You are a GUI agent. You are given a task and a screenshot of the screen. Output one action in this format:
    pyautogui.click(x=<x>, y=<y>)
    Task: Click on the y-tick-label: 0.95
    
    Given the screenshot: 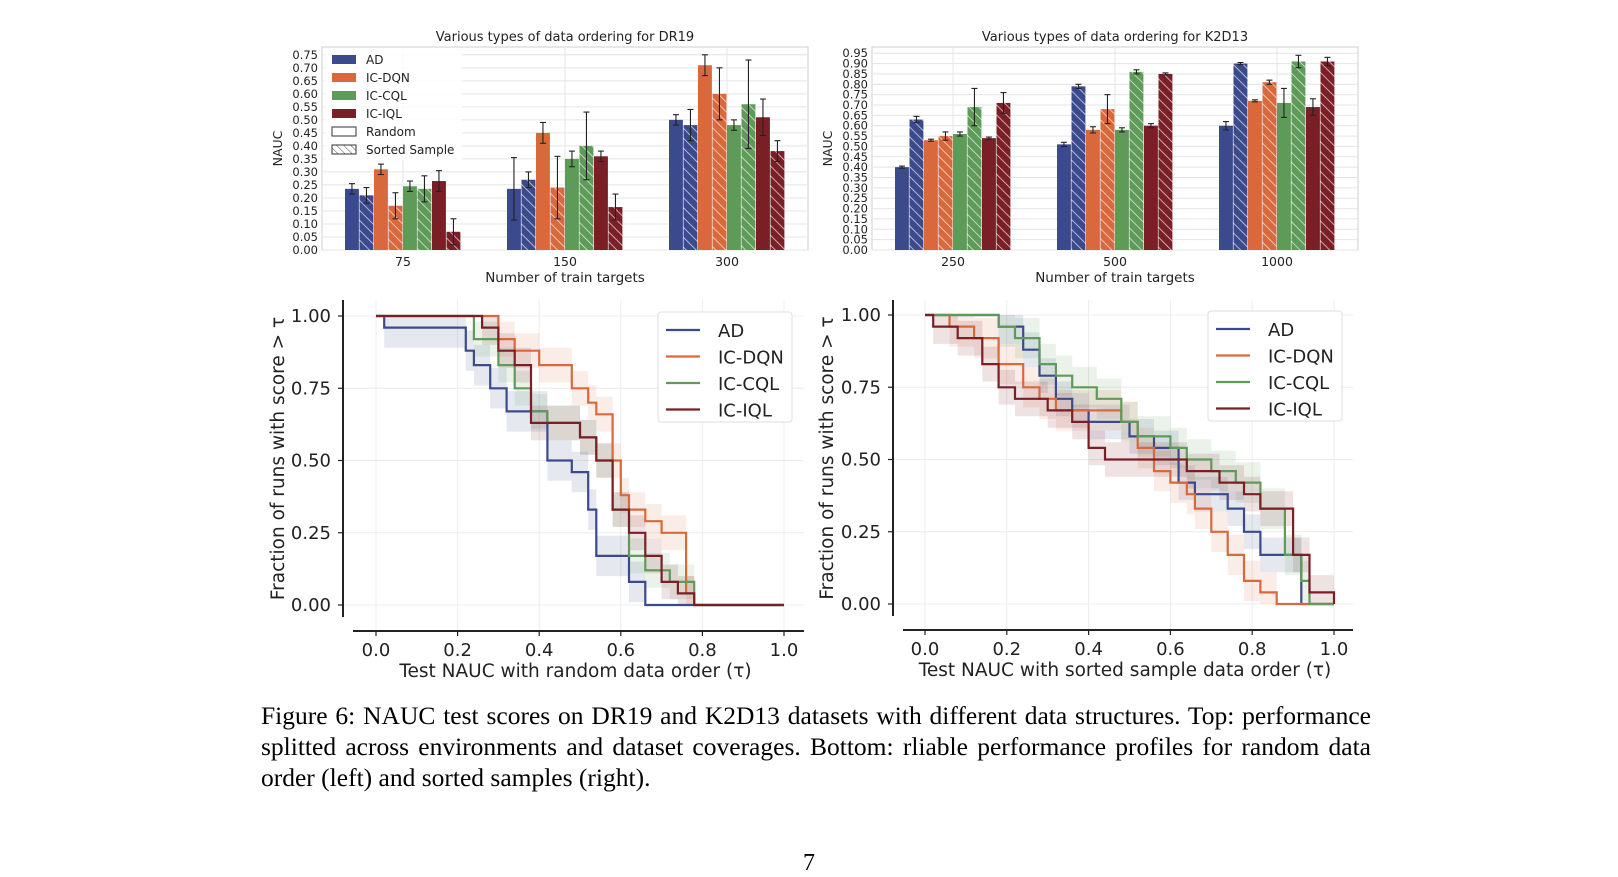 What is the action you would take?
    pyautogui.click(x=855, y=53)
    